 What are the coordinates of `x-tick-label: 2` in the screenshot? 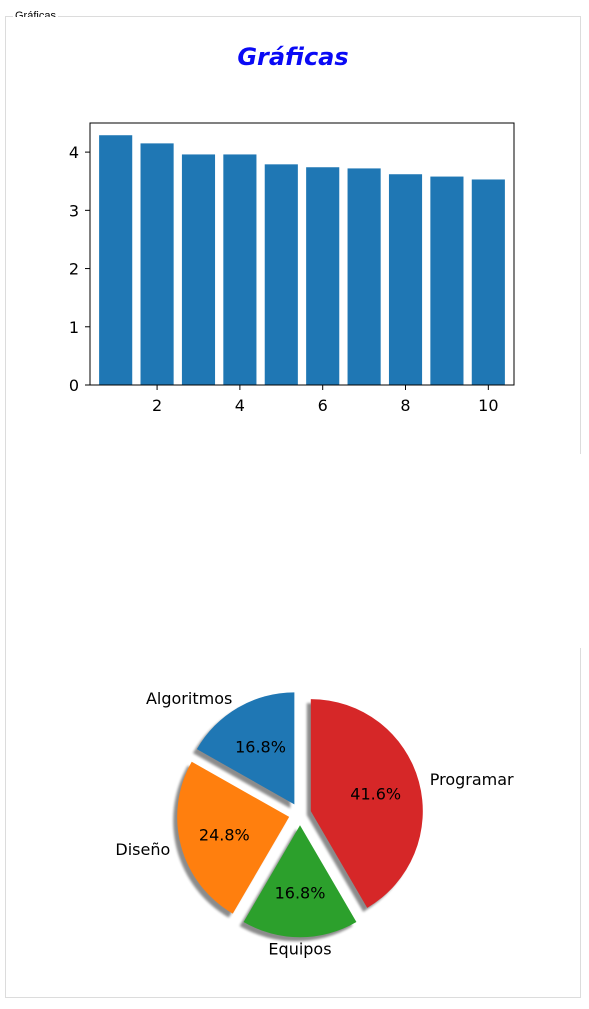 It's located at (157, 405).